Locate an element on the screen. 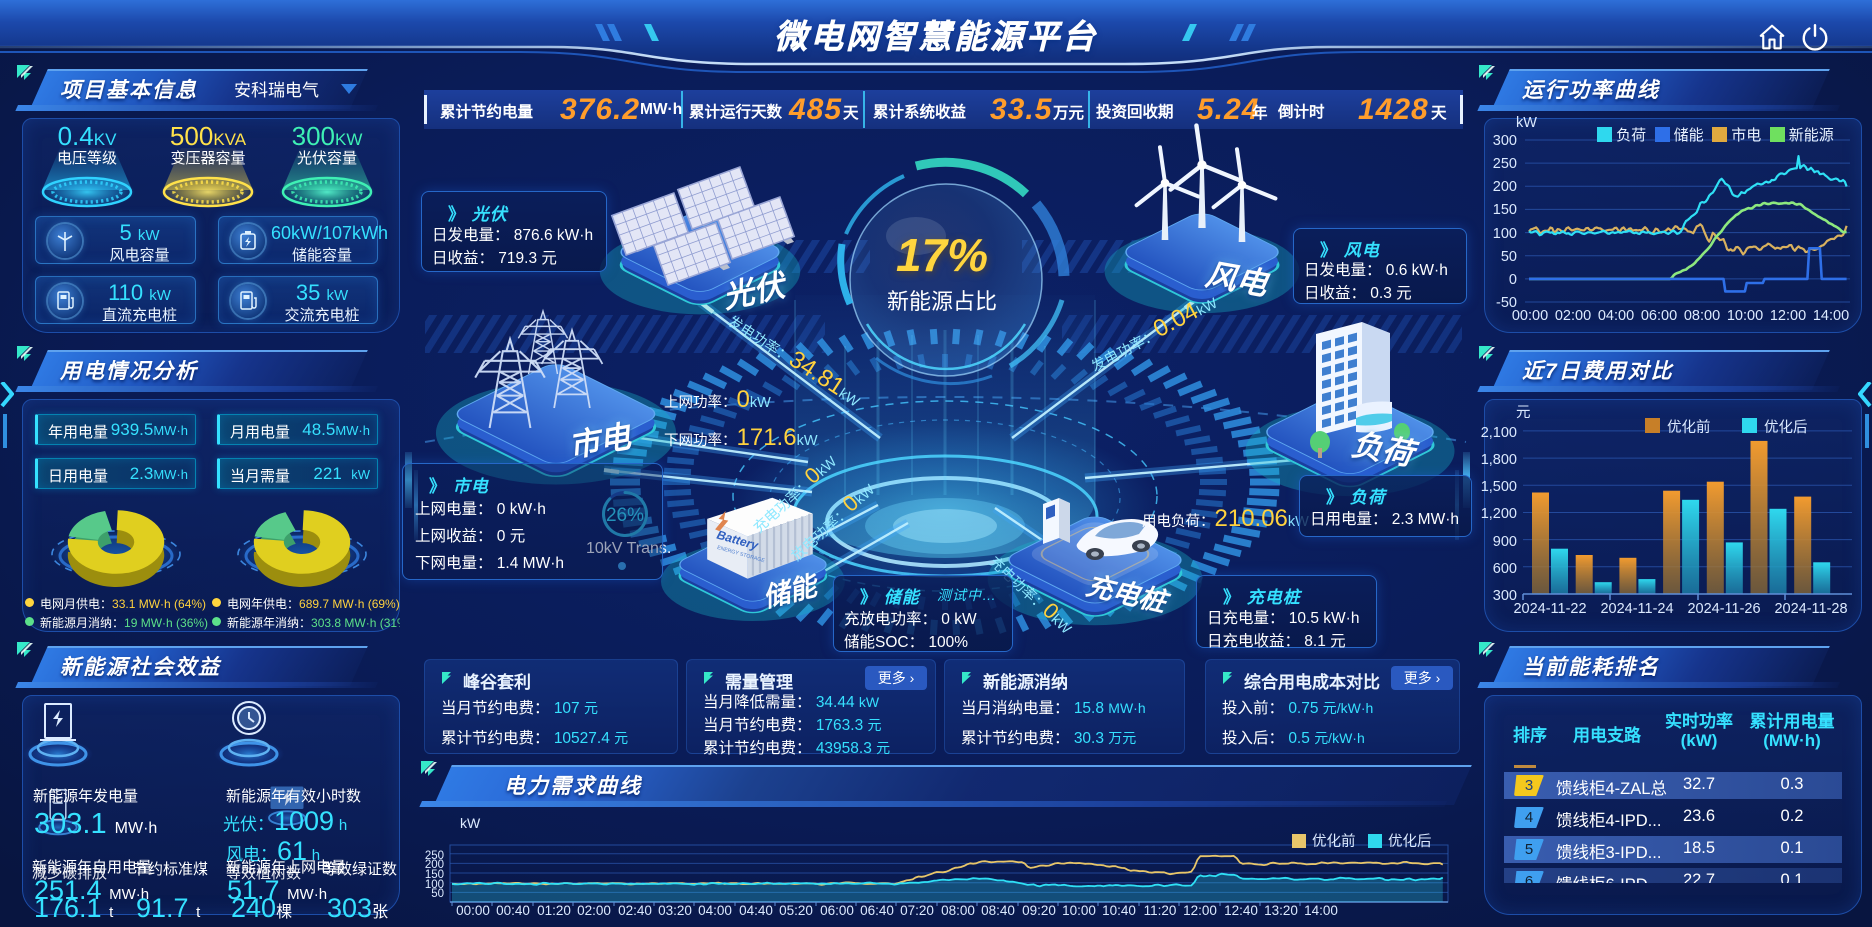  svg-text: 05:20 is located at coordinates (796, 910).